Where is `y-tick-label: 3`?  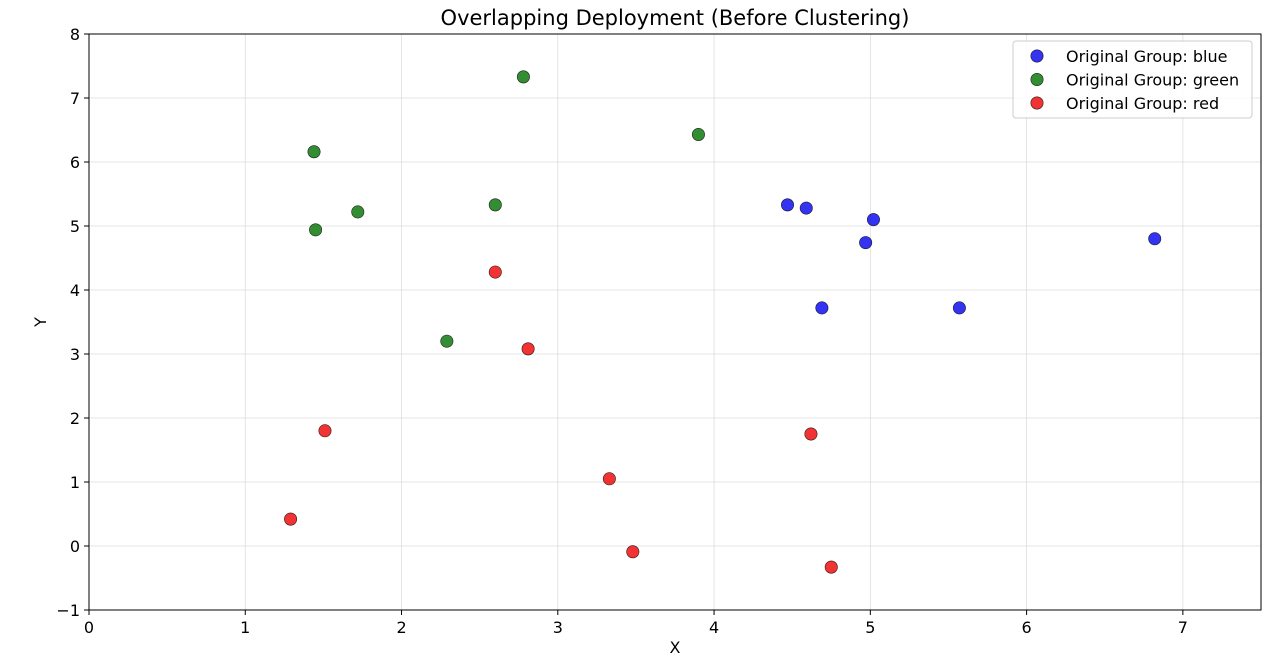 y-tick-label: 3 is located at coordinates (75, 354).